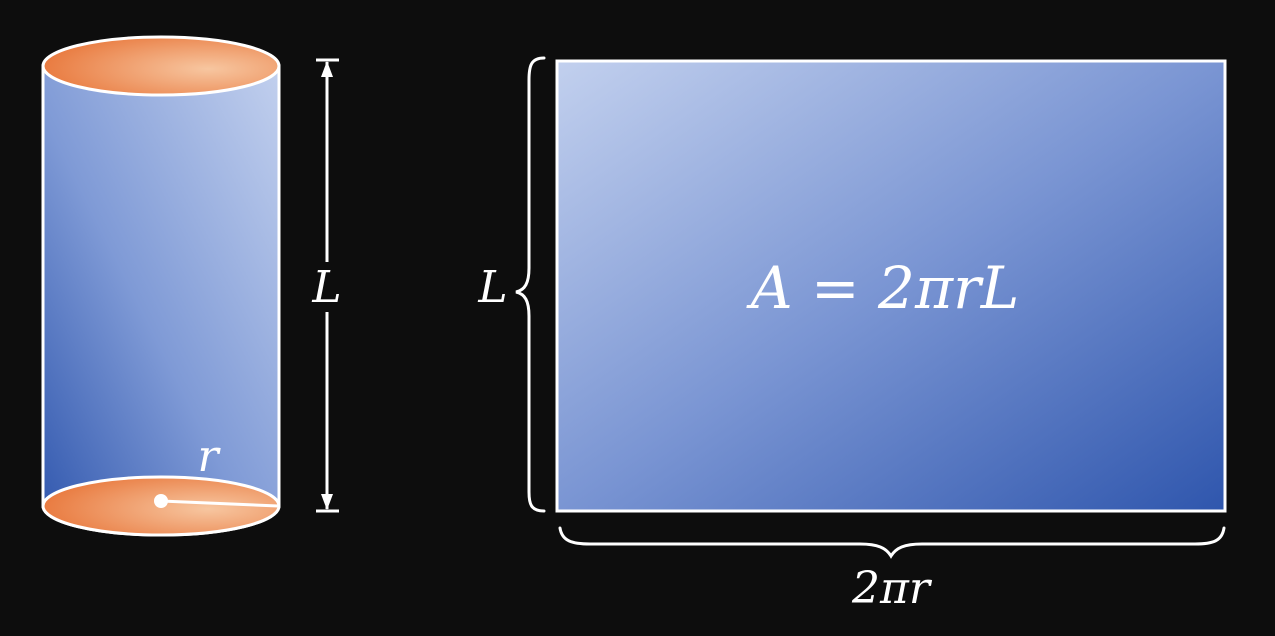 Image resolution: width=1275 pixels, height=636 pixels. I want to click on cylinder-height-dimension: L, so click(326, 285).